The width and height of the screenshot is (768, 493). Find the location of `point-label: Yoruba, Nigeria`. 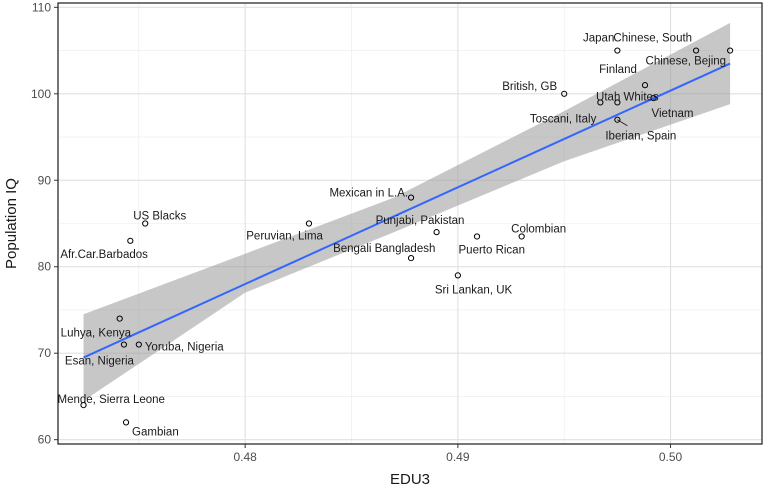

point-label: Yoruba, Nigeria is located at coordinates (184, 348).